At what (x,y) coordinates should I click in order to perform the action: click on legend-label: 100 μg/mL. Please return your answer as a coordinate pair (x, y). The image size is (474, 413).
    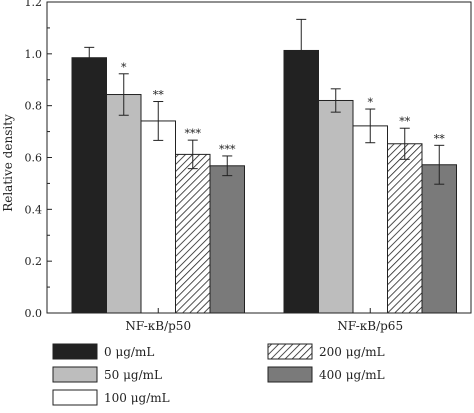
    Looking at the image, I should click on (137, 398).